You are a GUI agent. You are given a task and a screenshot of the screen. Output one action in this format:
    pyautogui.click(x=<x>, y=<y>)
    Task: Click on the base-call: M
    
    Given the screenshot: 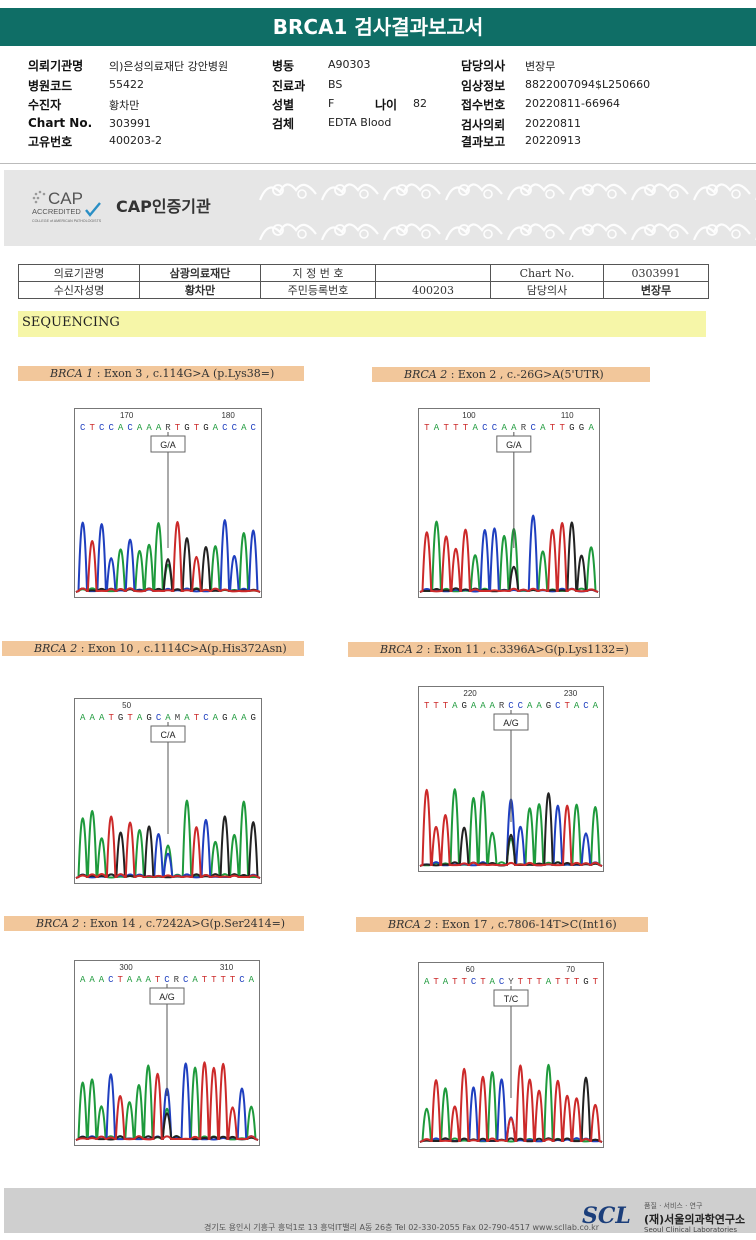 What is the action you would take?
    pyautogui.click(x=177, y=718)
    